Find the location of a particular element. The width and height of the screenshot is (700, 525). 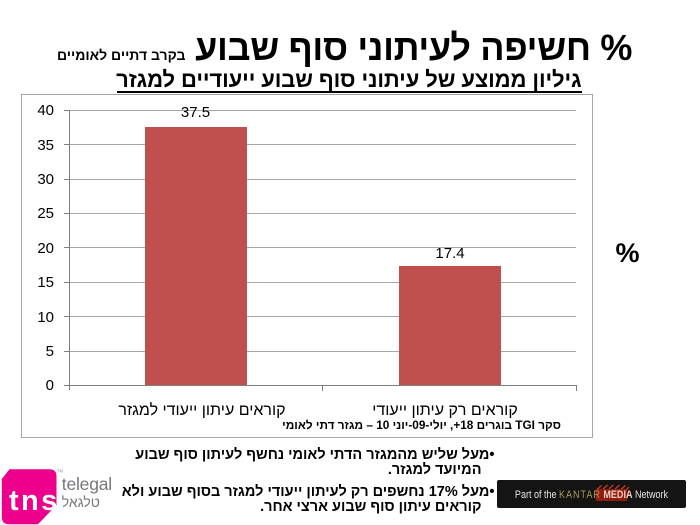

svg-text: TM is located at coordinates (60, 471).